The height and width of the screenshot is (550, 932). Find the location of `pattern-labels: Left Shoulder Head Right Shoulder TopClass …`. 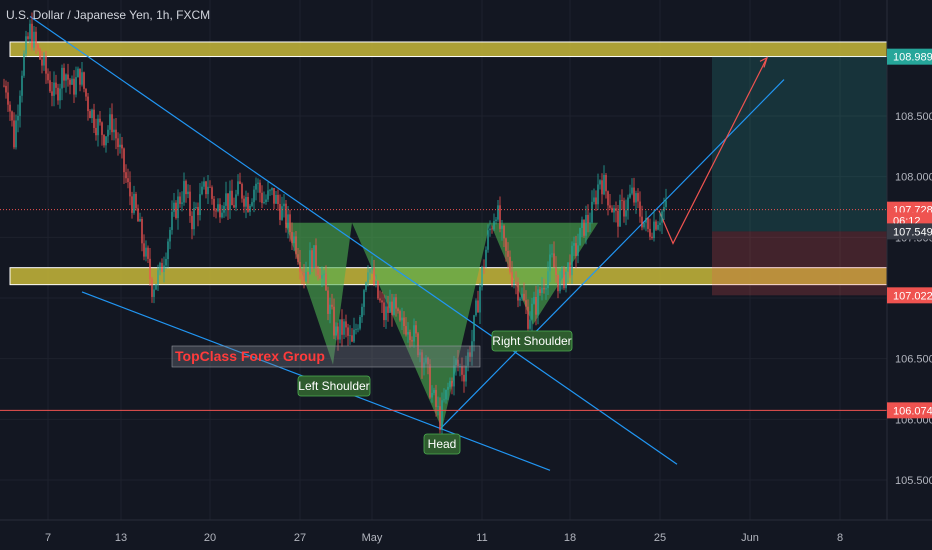

pattern-labels: Left Shoulder Head Right Shoulder TopClass … is located at coordinates (372, 392).